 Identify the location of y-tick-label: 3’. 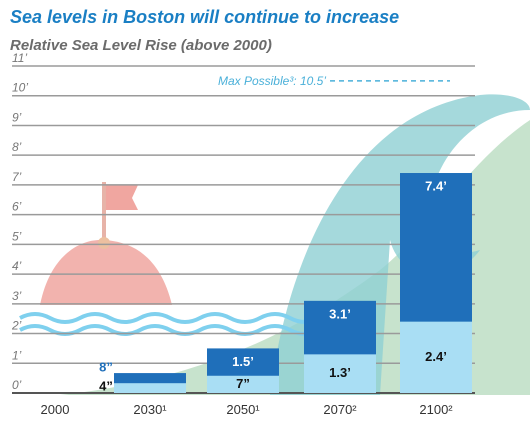
(17, 296).